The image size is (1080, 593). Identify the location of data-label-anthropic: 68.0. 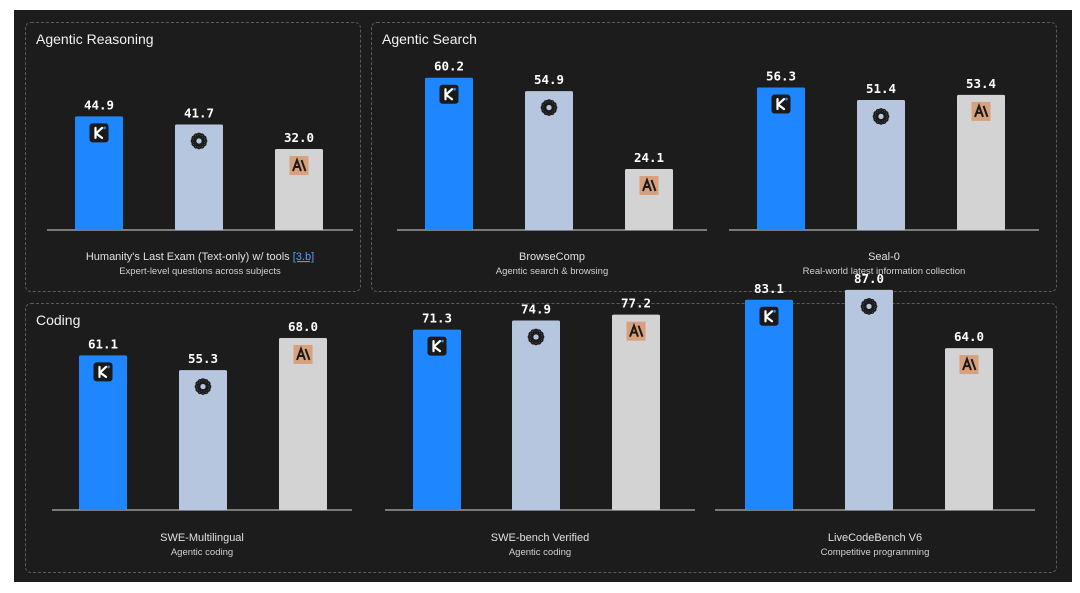
(303, 326).